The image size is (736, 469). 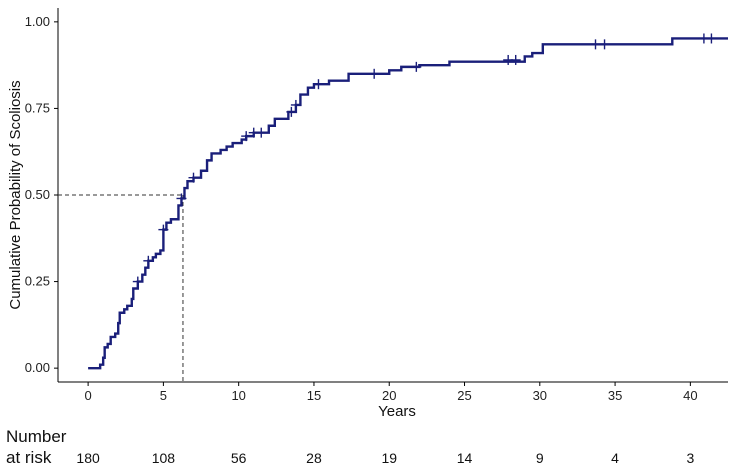 I want to click on x-ticks: 0 5 10 15 20 25 30 35 40, so click(x=391, y=392).